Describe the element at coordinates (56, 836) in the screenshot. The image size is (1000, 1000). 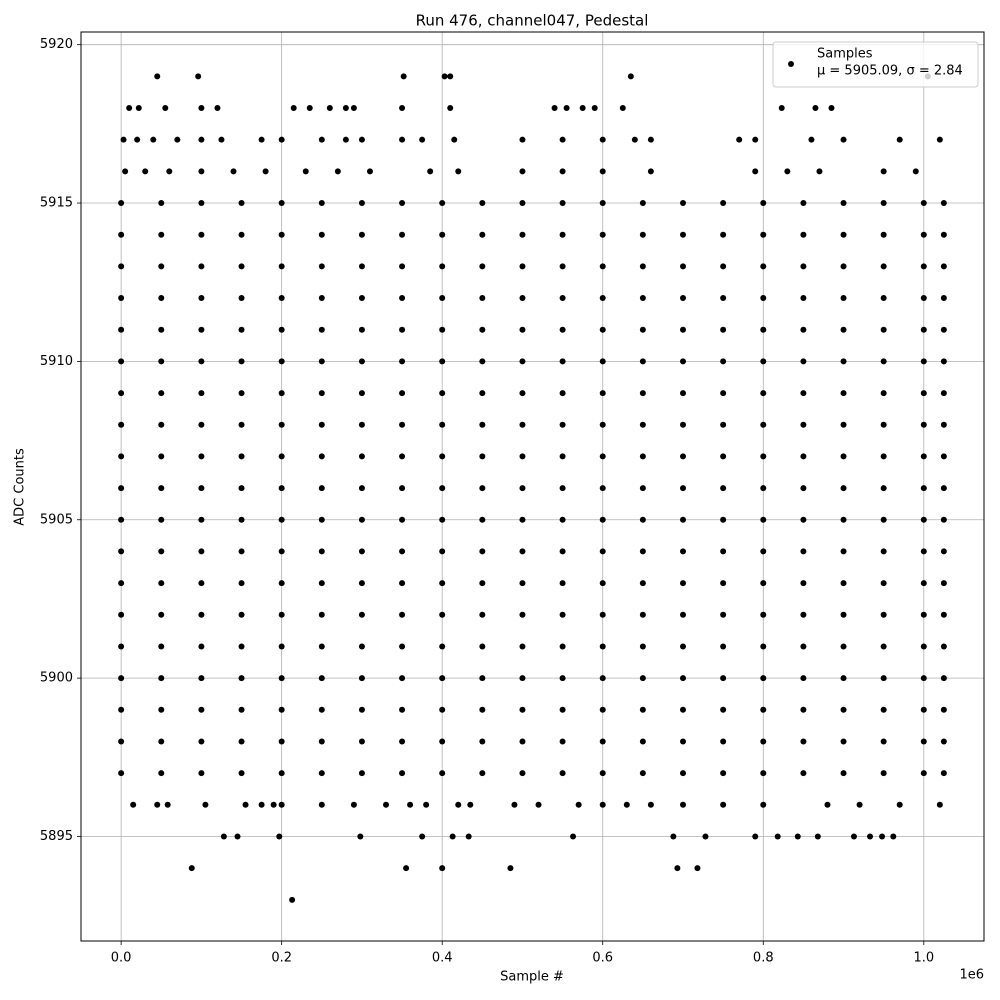
I see `y-tick-label: 5895` at that location.